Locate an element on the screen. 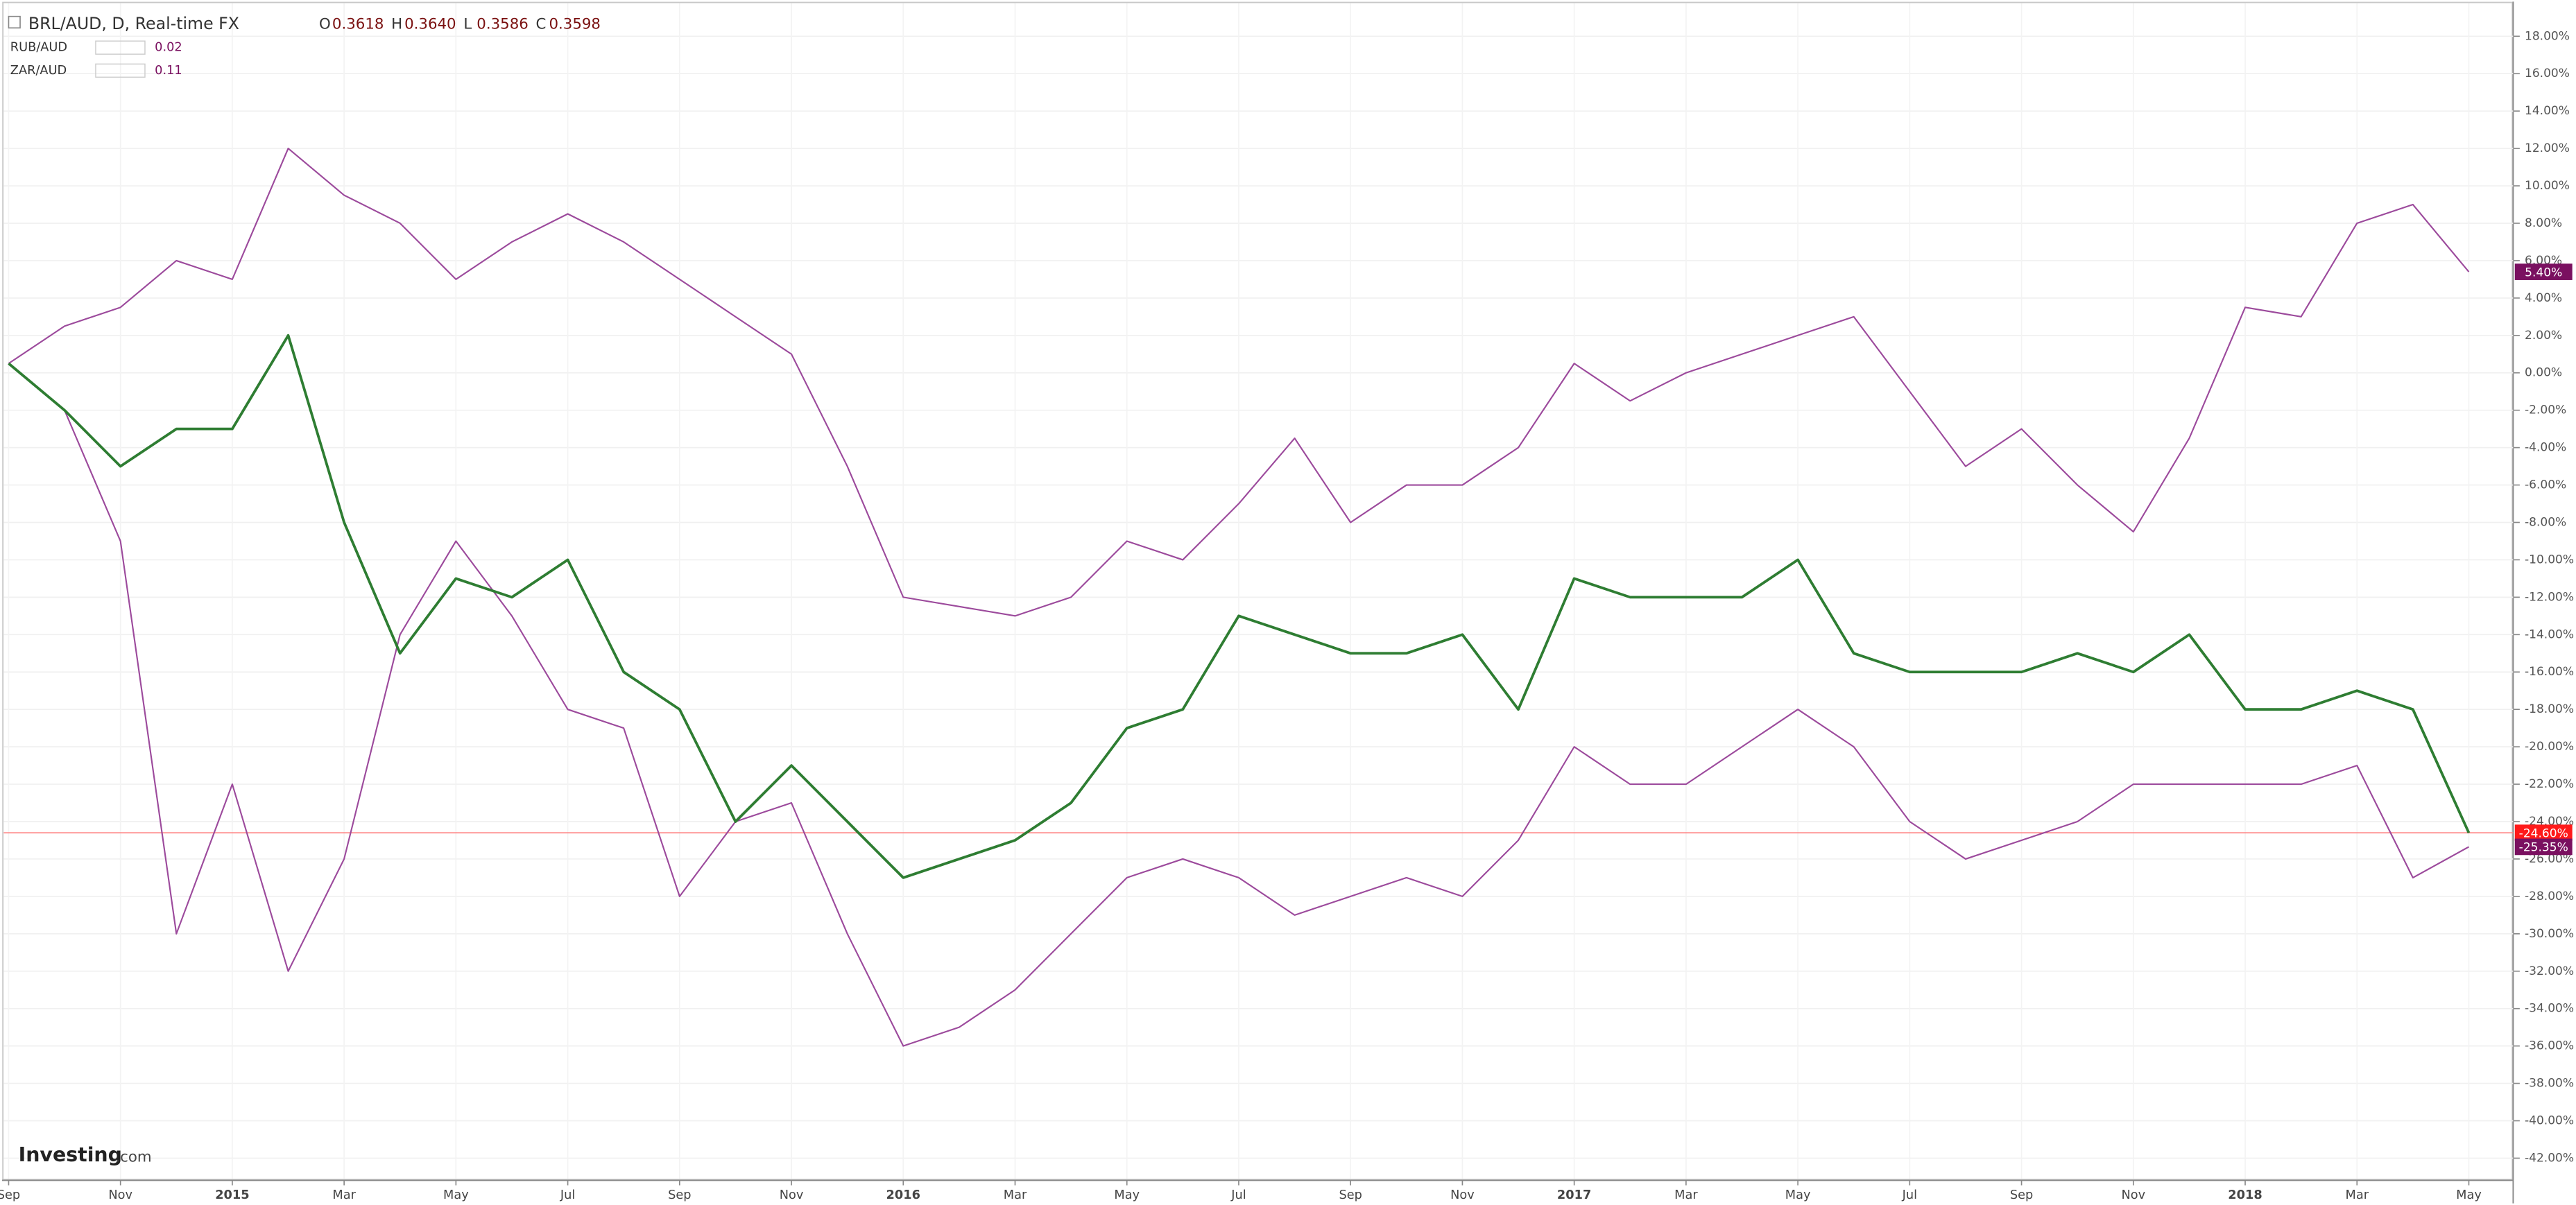 The width and height of the screenshot is (2576, 1205). x-tick-label: 2018 is located at coordinates (2245, 1195).